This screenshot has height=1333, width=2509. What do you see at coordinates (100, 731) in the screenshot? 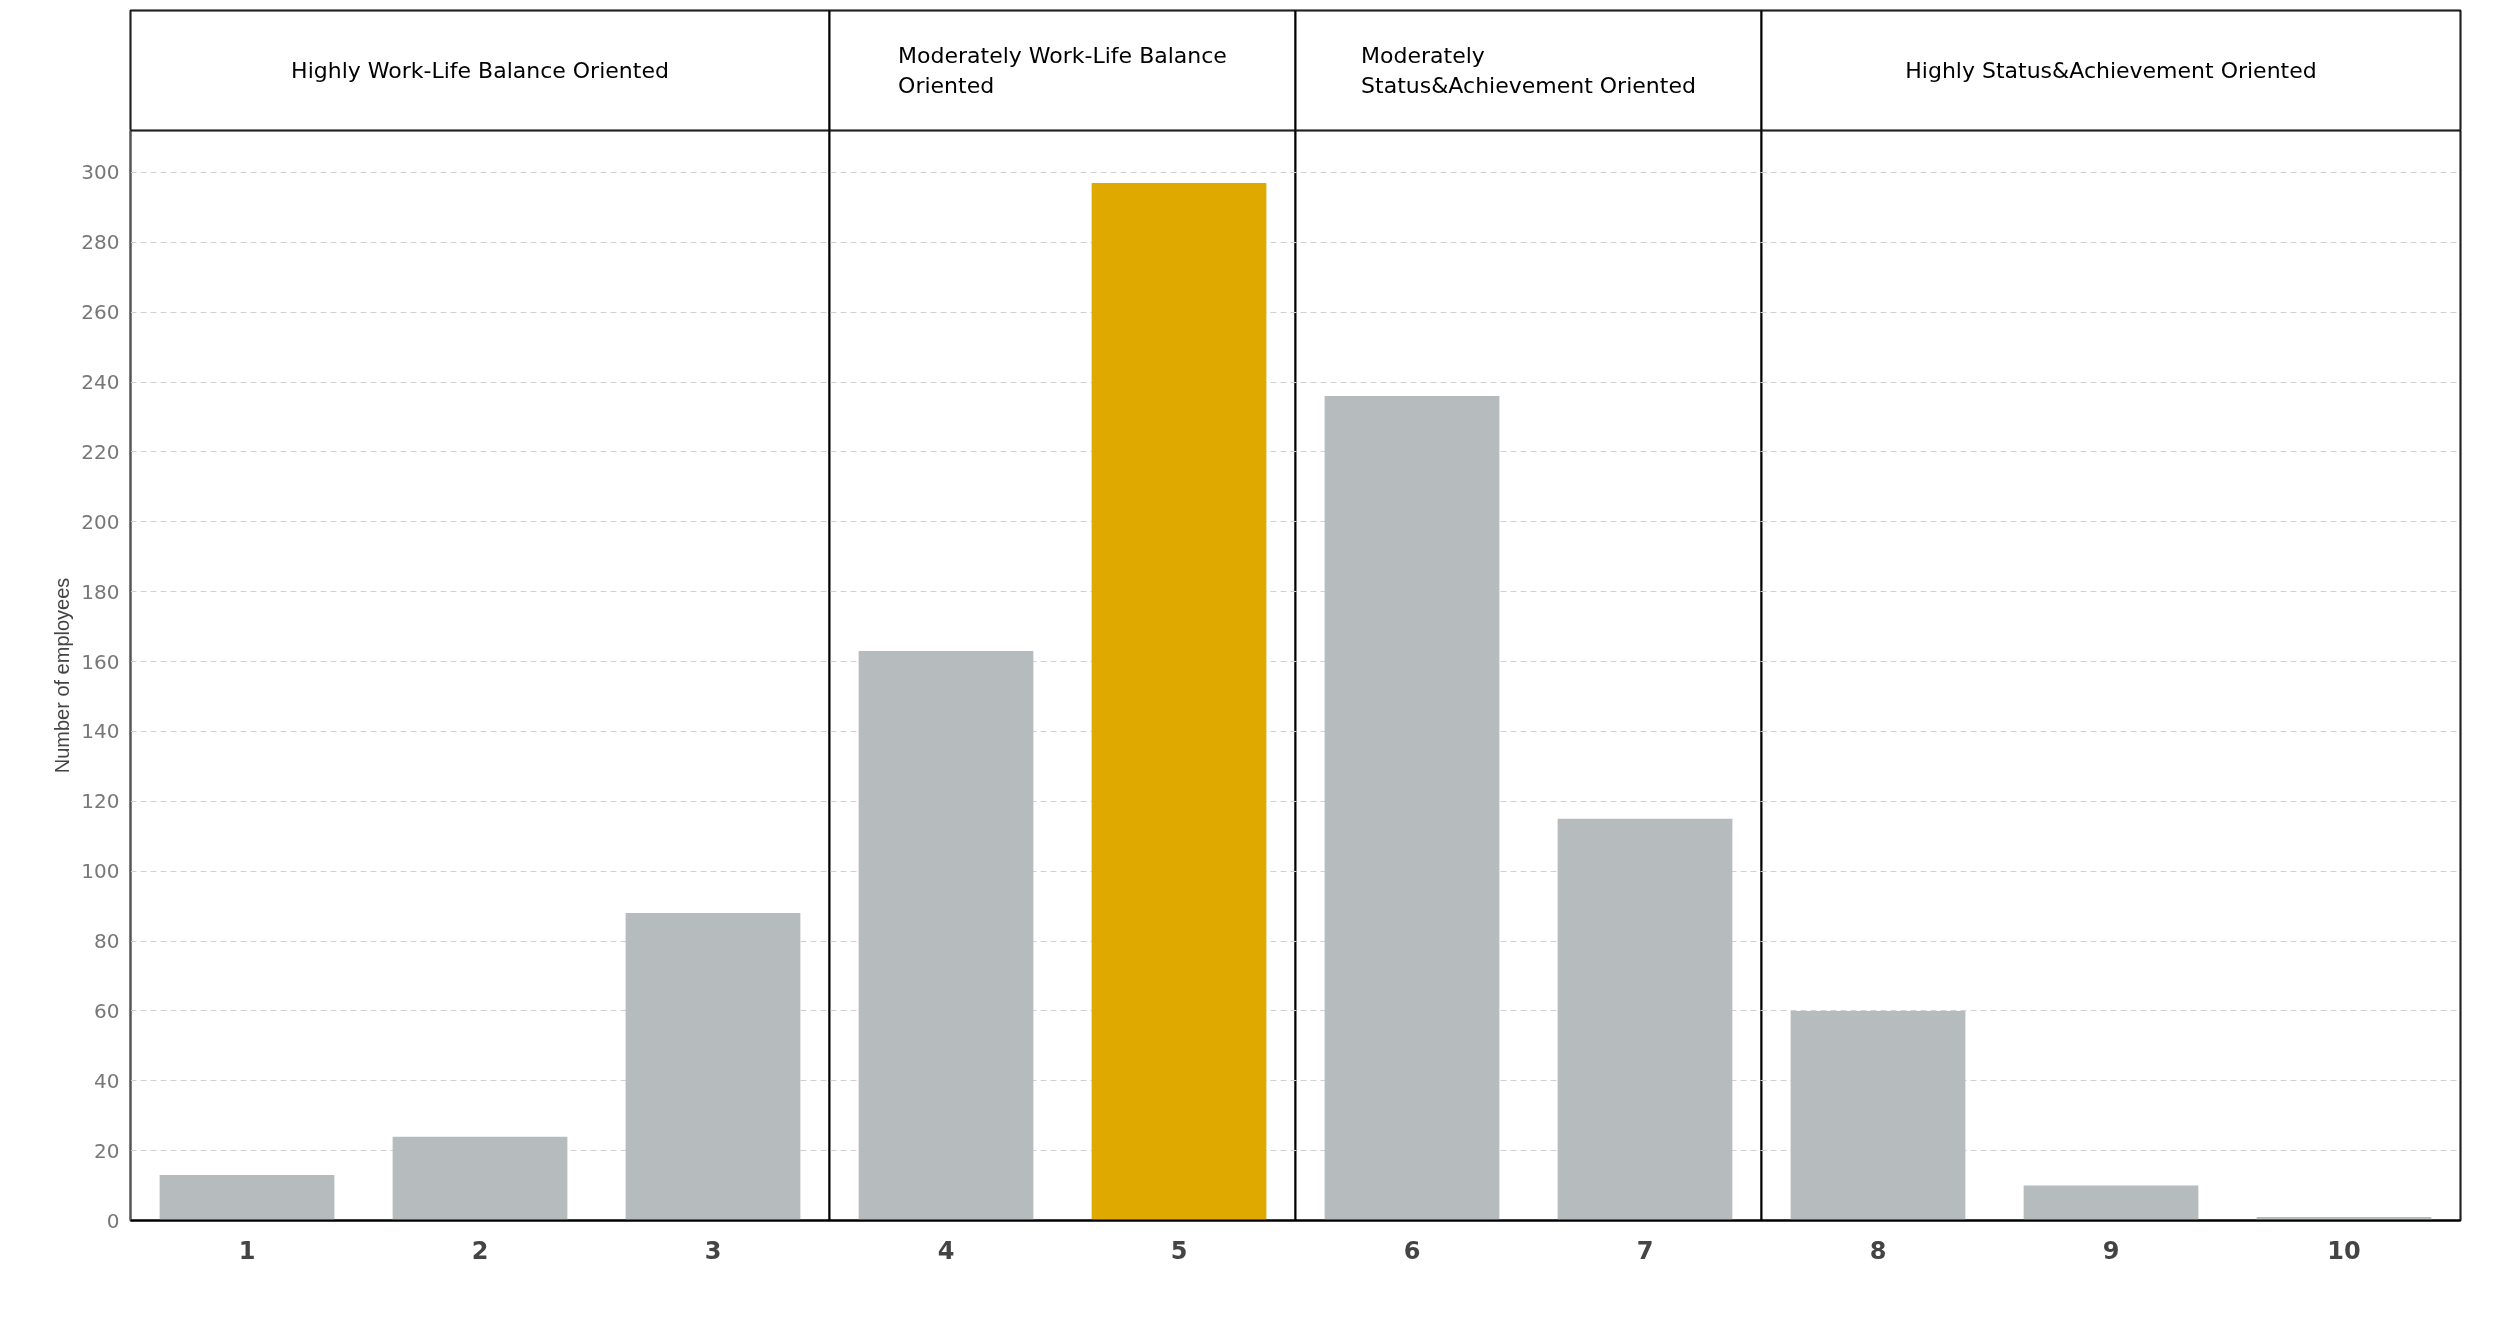
I see `y-tick-label: 140` at bounding box center [100, 731].